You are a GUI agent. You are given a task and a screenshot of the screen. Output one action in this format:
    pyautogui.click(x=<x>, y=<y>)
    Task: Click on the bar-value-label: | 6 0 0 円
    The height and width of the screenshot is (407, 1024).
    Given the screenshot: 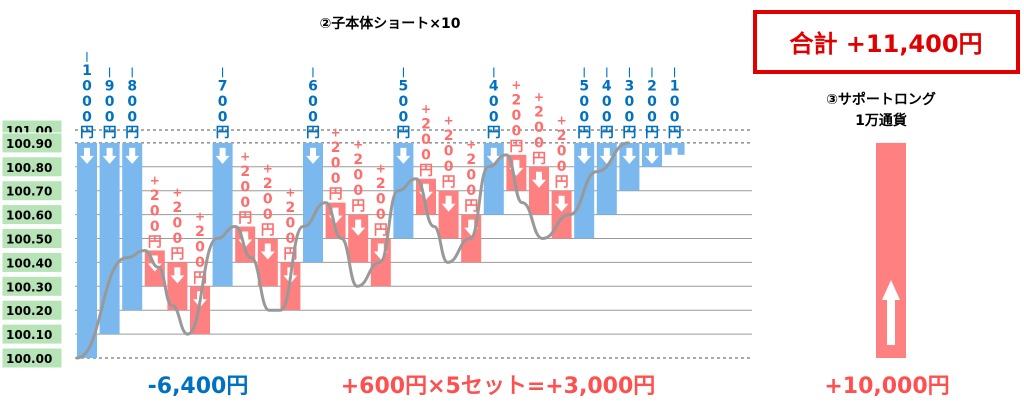 What is the action you would take?
    pyautogui.click(x=313, y=104)
    